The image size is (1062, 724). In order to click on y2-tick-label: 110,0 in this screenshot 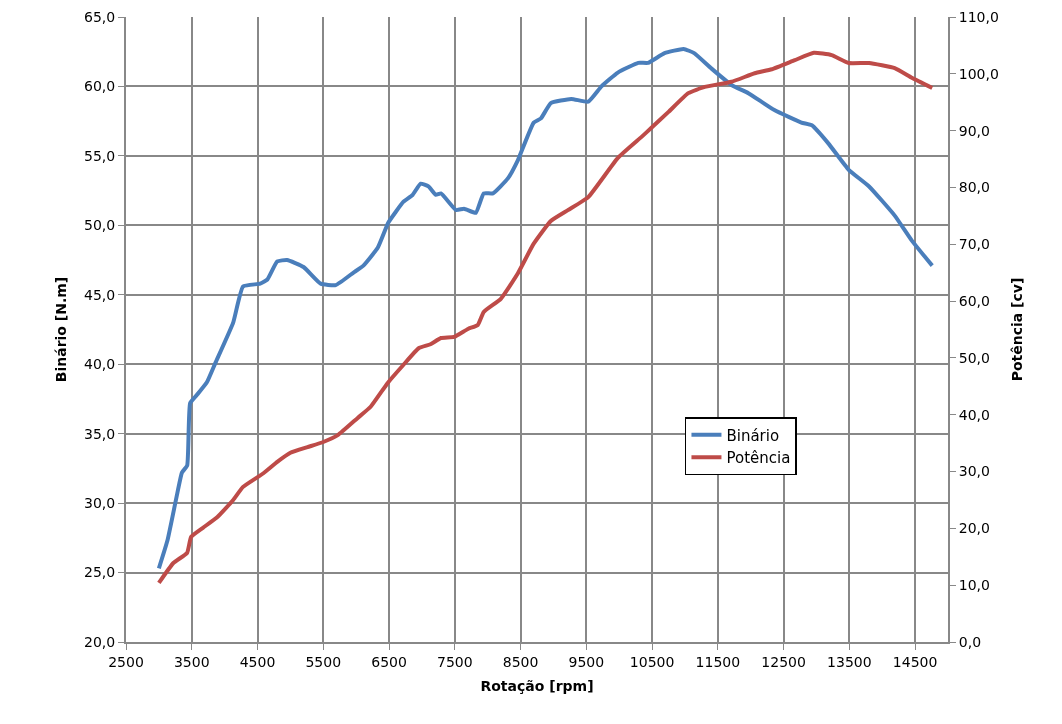, I will do `click(978, 16)`.